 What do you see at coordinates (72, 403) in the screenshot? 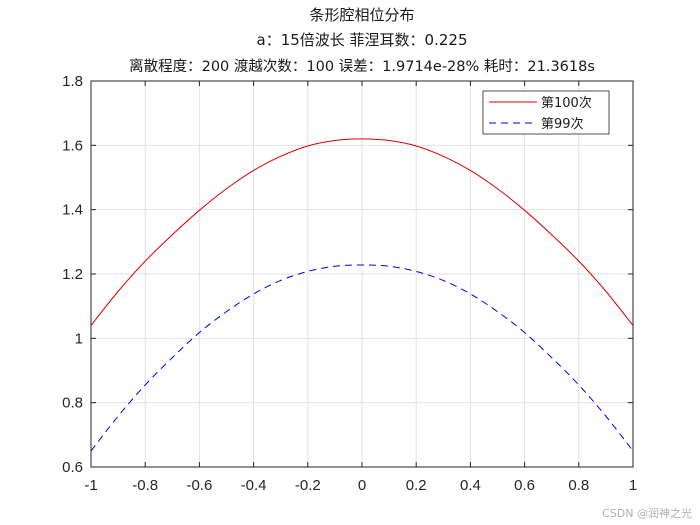
I see `y-tick-label: 0.8` at bounding box center [72, 403].